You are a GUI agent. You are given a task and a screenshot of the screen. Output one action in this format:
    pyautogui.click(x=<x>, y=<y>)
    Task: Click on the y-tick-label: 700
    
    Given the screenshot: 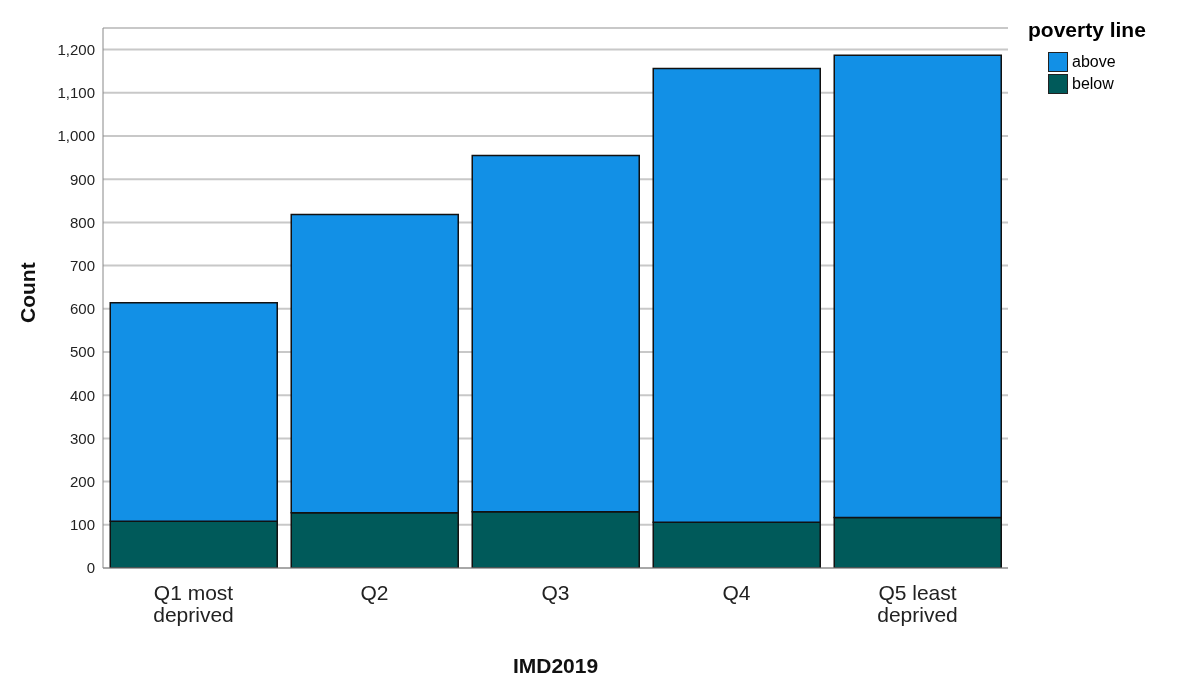 What is the action you would take?
    pyautogui.click(x=82, y=265)
    